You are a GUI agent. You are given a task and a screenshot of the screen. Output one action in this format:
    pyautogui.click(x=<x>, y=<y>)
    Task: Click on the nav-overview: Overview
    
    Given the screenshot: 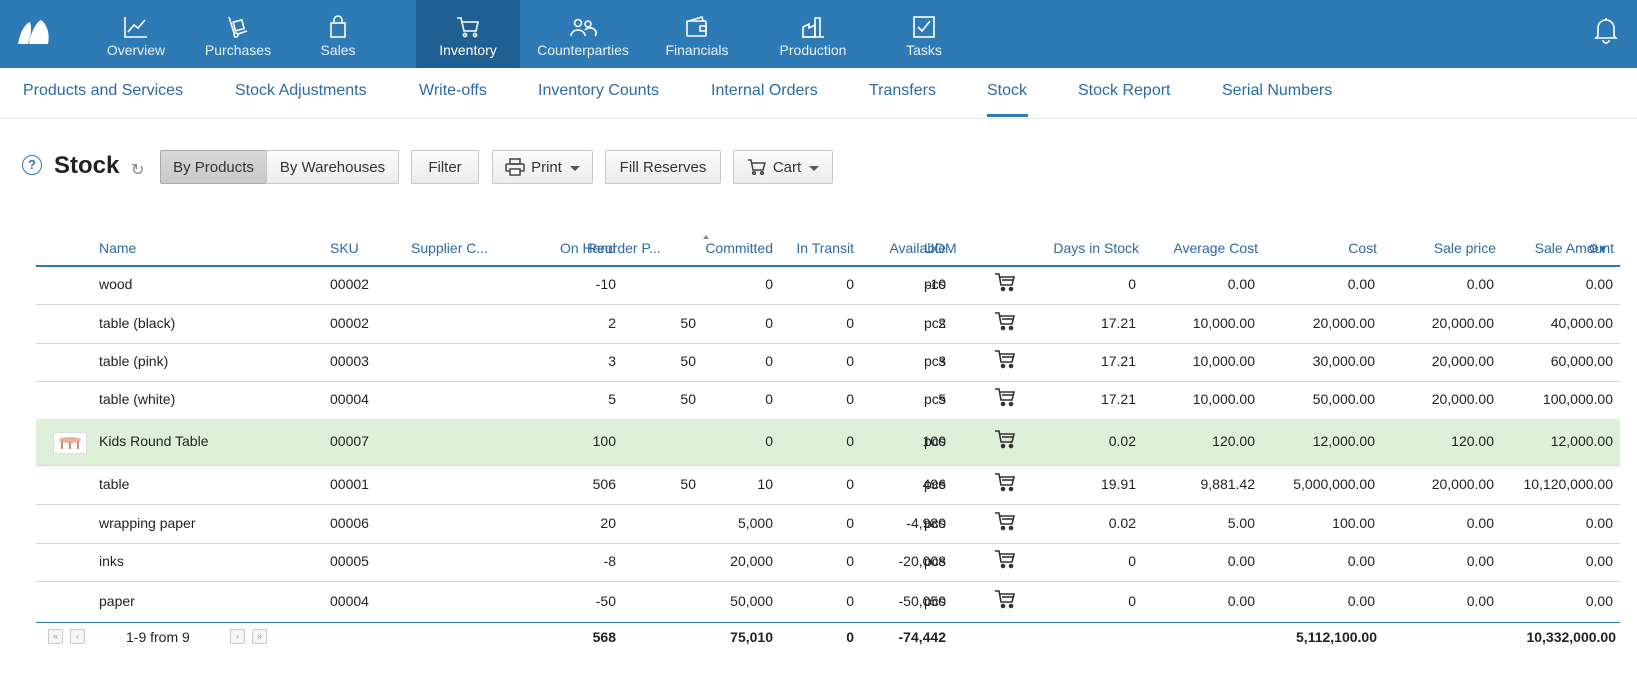 What is the action you would take?
    pyautogui.click(x=136, y=34)
    